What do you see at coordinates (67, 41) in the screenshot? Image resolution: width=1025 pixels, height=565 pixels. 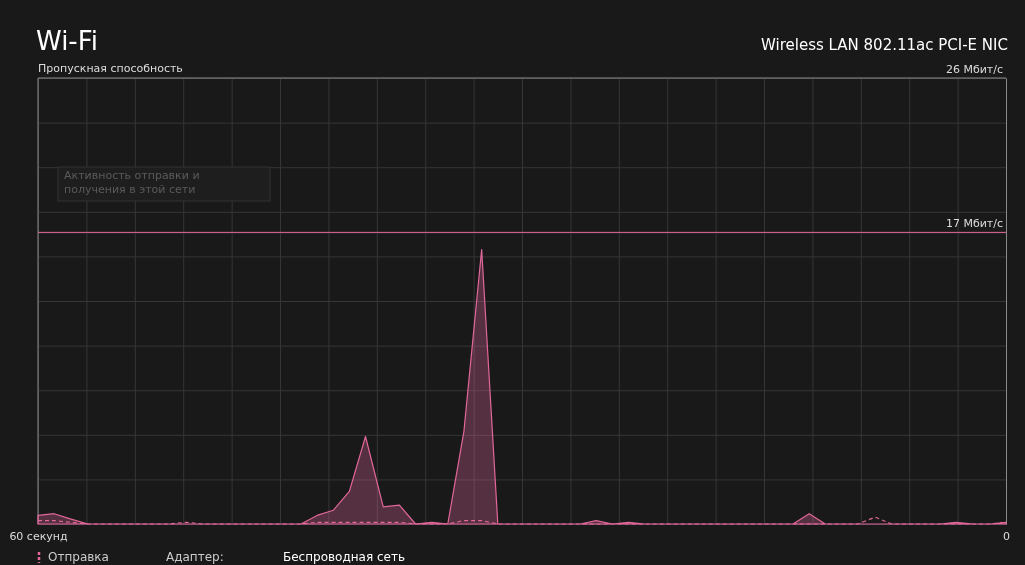 I see `chart-title: Wi-Fi` at bounding box center [67, 41].